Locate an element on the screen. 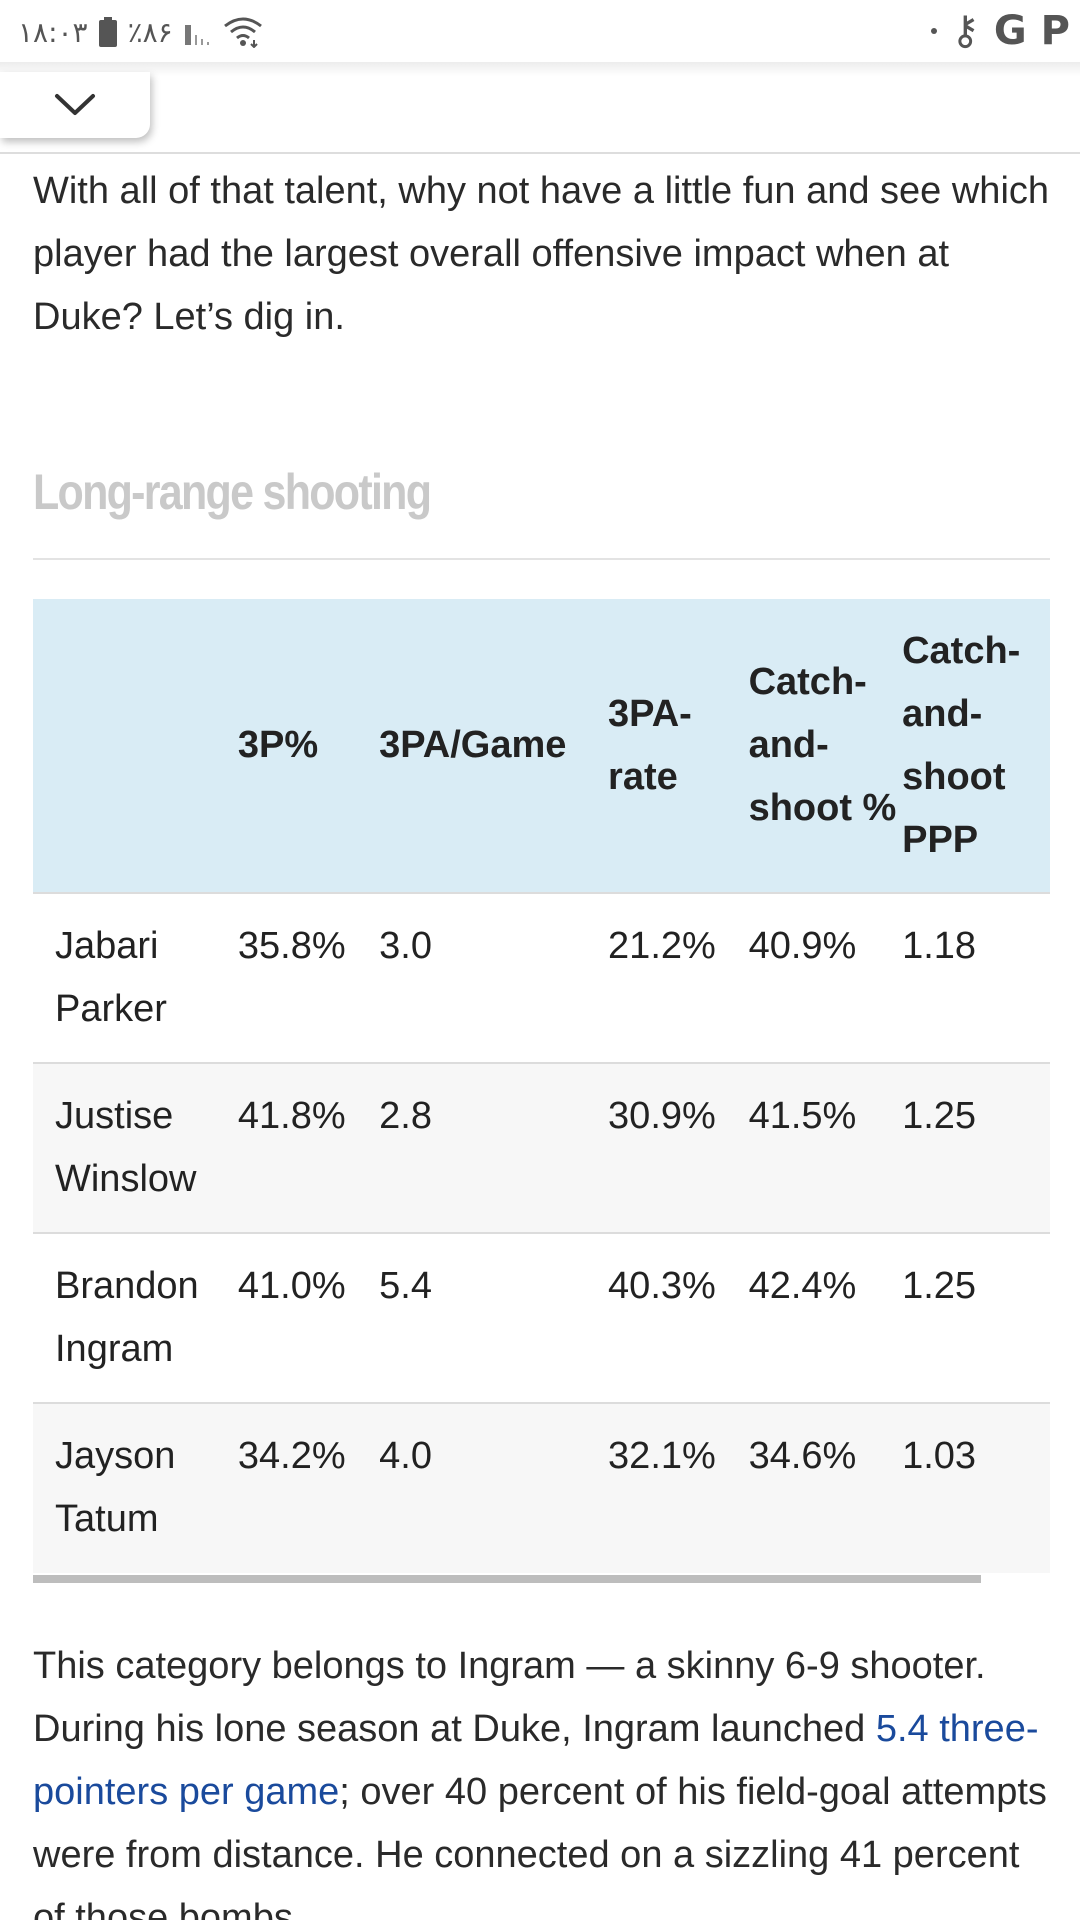 The height and width of the screenshot is (1920, 1080). app-p-icon: P is located at coordinates (1055, 31).